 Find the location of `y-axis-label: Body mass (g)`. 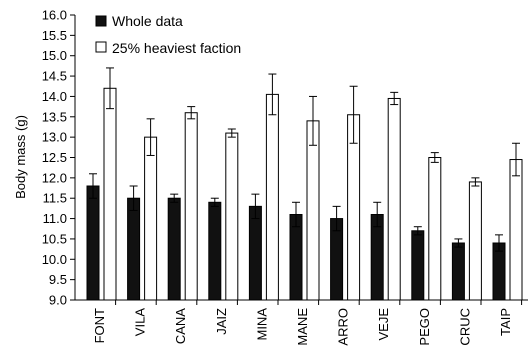

y-axis-label: Body mass (g) is located at coordinates (20, 157).